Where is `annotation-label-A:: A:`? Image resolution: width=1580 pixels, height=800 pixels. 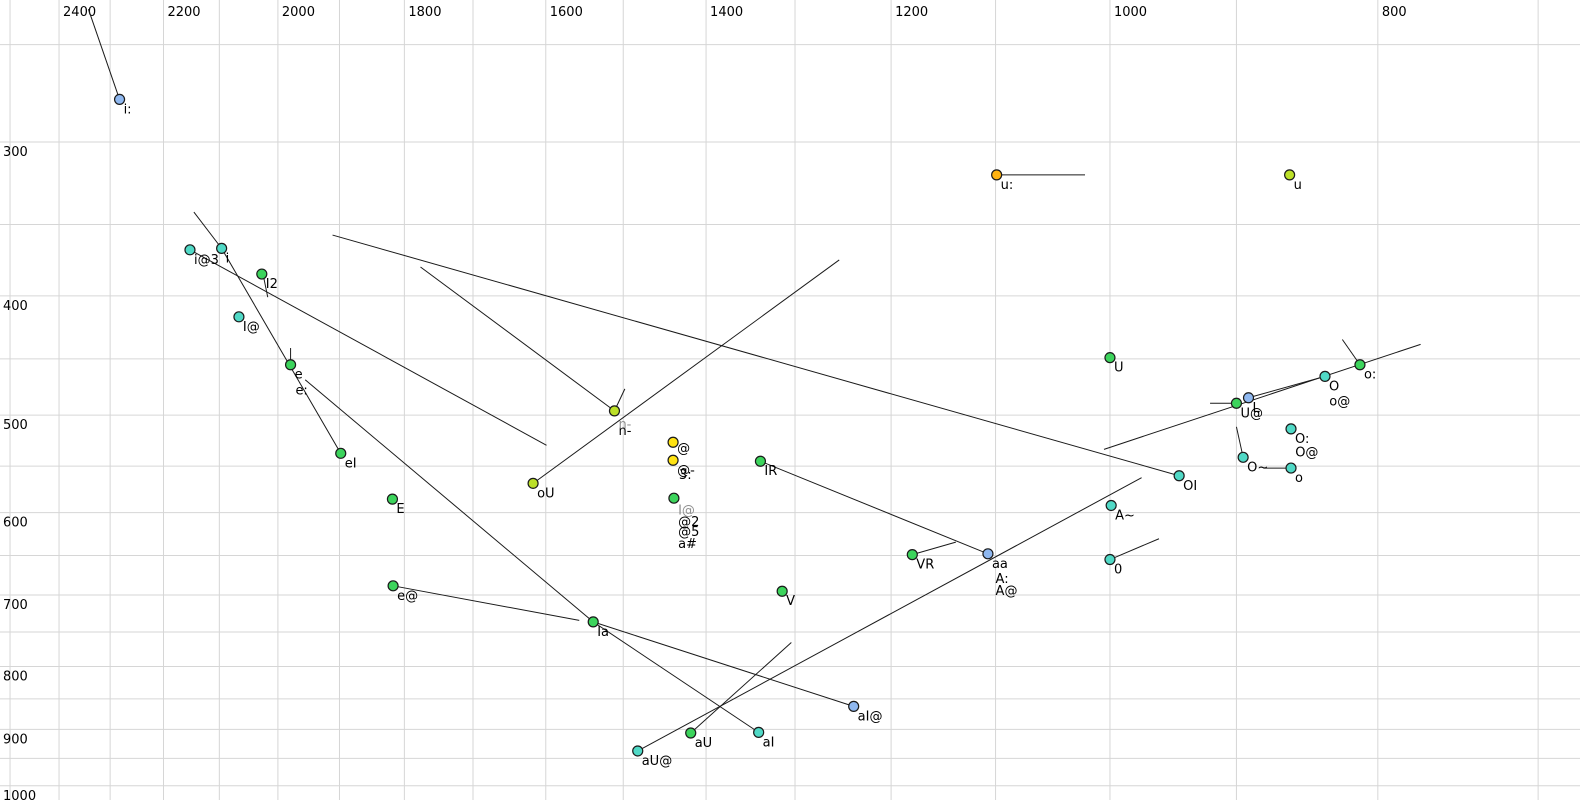
annotation-label-A:: A: is located at coordinates (1002, 579).